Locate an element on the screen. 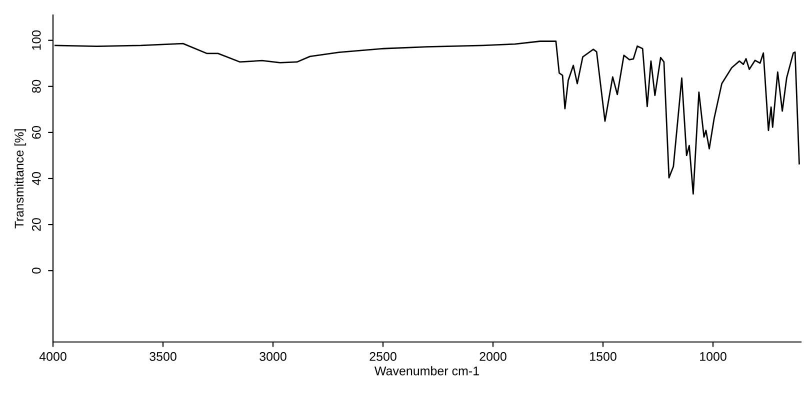 Image resolution: width=807 pixels, height=402 pixels. x-tick-label: 3000 is located at coordinates (273, 356).